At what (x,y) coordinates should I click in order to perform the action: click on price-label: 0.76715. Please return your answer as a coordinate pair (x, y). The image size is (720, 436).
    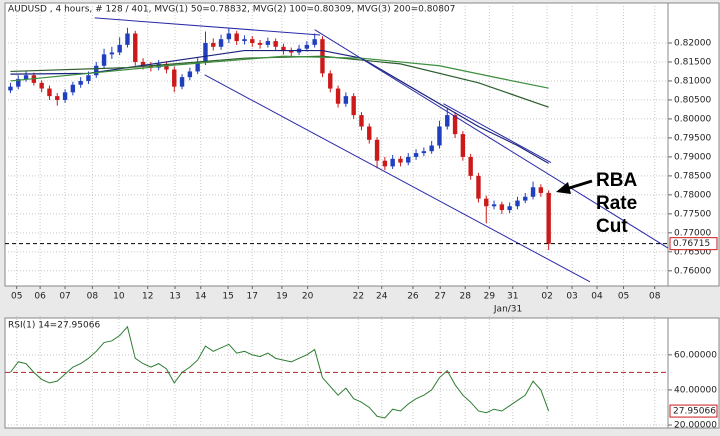
    Looking at the image, I should click on (691, 244).